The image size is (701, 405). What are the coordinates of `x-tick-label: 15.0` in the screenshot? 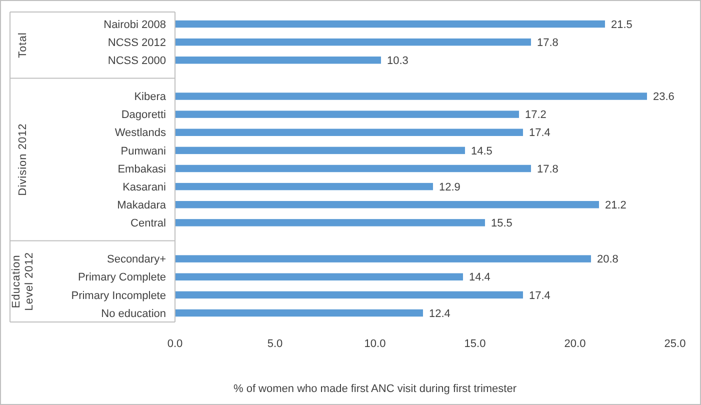 It's located at (475, 344).